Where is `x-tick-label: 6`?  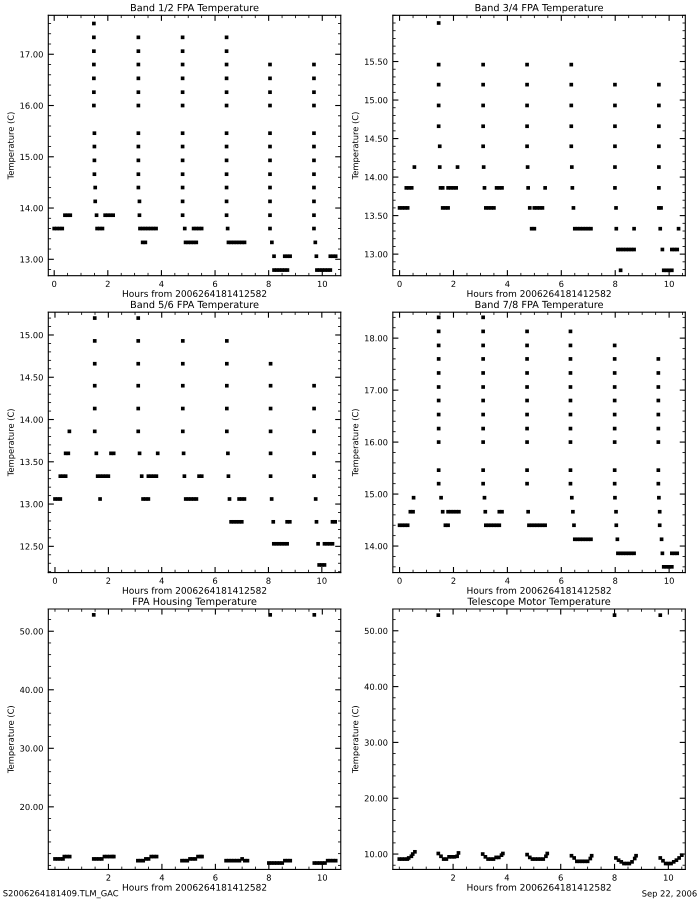
x-tick-label: 6 is located at coordinates (561, 284).